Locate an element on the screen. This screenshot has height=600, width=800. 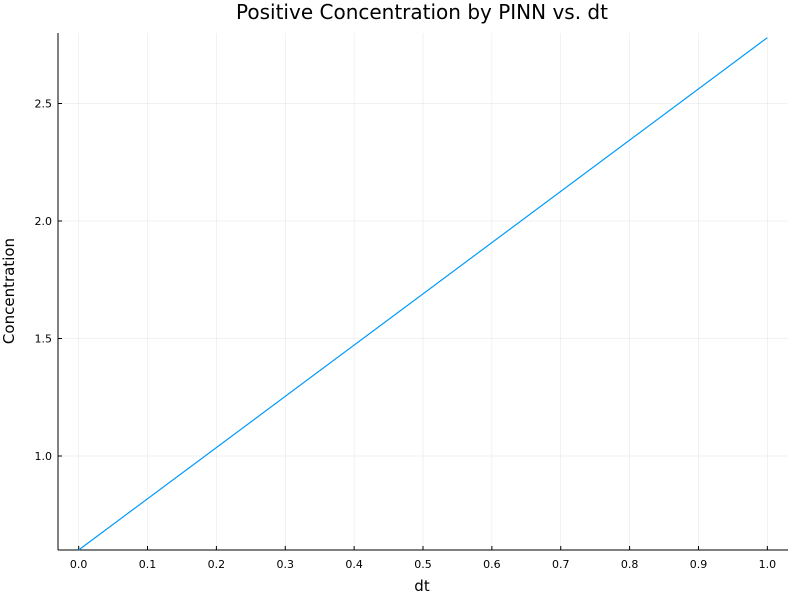
x-tick-label: 1.0 is located at coordinates (768, 564).